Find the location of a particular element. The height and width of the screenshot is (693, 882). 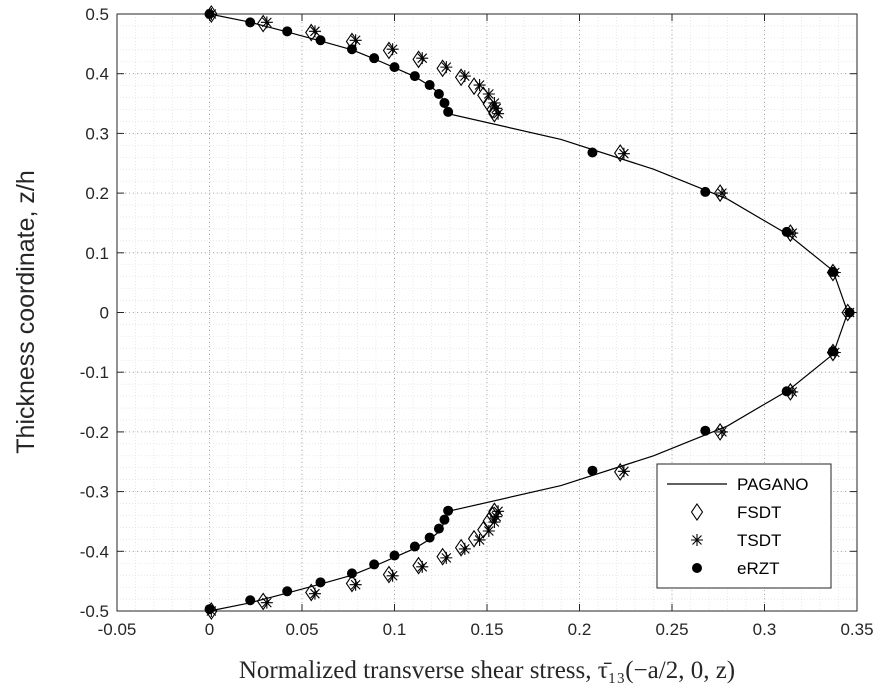

legend-marker-tsdt is located at coordinates (697, 540).